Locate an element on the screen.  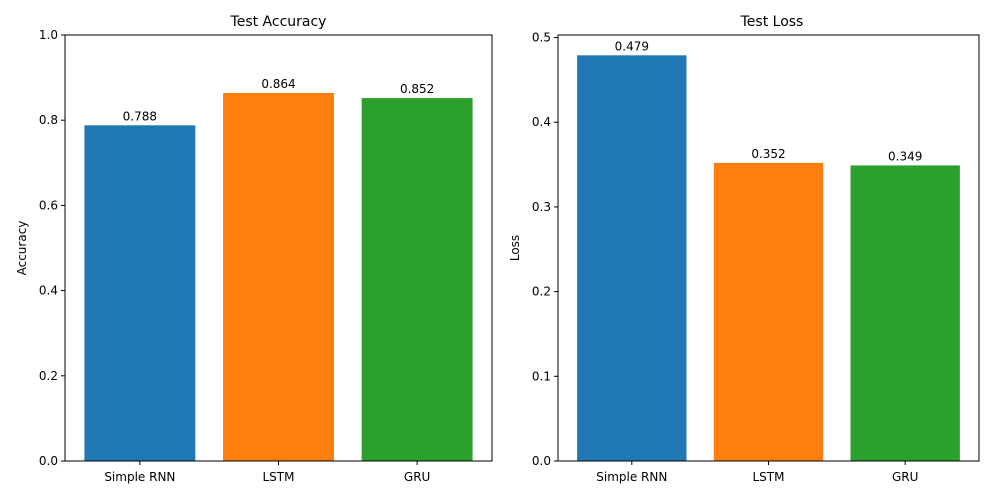
accuracy-y-tick-label: 0.8 is located at coordinates (48, 120).